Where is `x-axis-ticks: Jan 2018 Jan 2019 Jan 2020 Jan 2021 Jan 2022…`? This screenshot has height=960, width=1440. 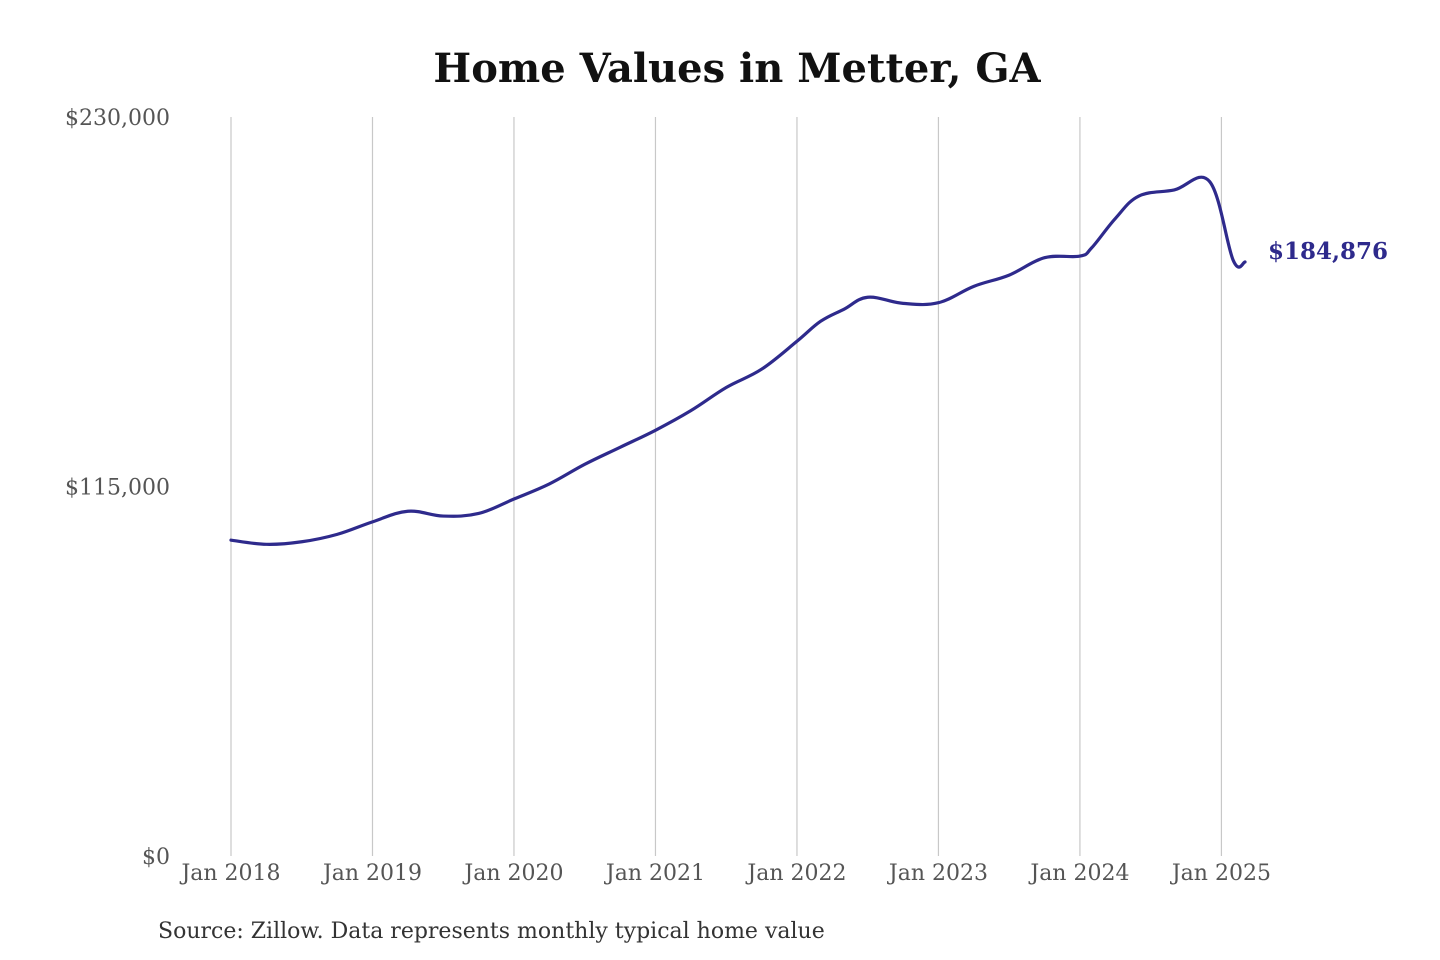
x-axis-ticks: Jan 2018 Jan 2019 Jan 2020 Jan 2021 Jan 2022… is located at coordinates (725, 873).